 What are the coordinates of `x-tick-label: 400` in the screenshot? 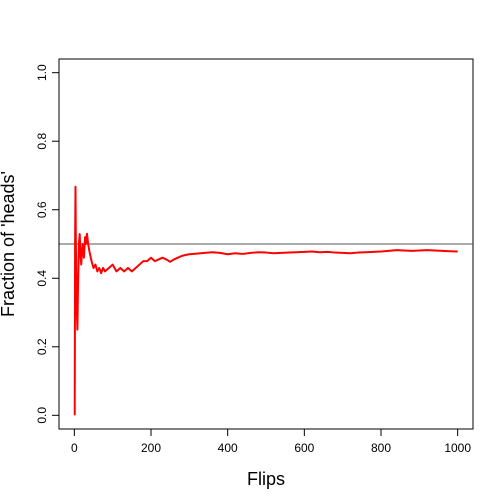 It's located at (228, 448).